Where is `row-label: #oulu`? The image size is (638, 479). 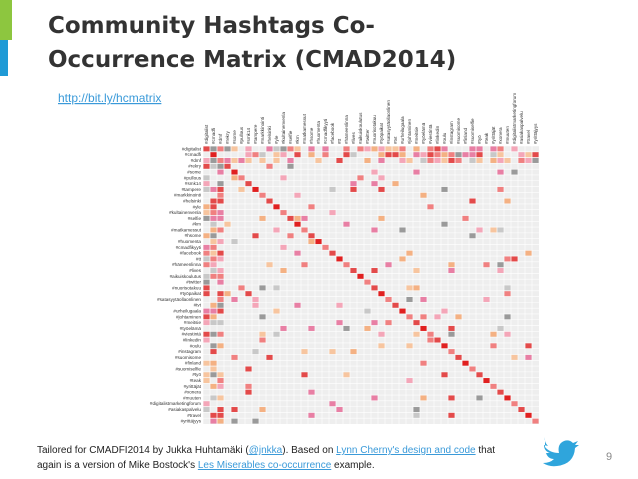 row-label: #oulu is located at coordinates (196, 345).